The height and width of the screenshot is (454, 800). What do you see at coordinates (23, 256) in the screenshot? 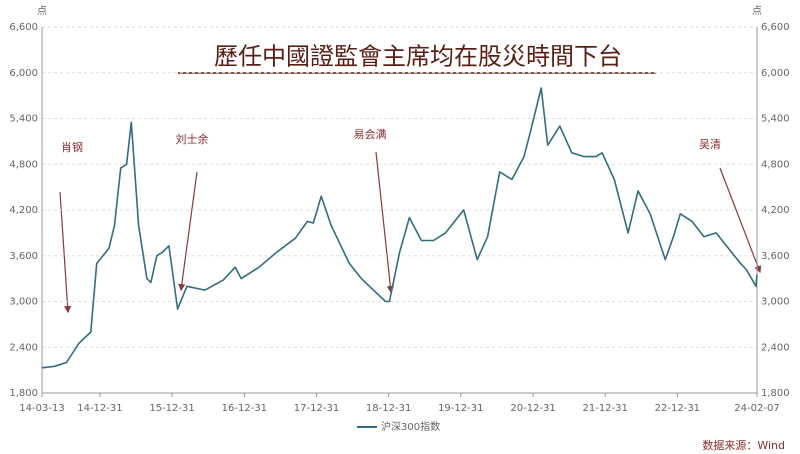
I see `y-tick-label: 3,600` at bounding box center [23, 256].